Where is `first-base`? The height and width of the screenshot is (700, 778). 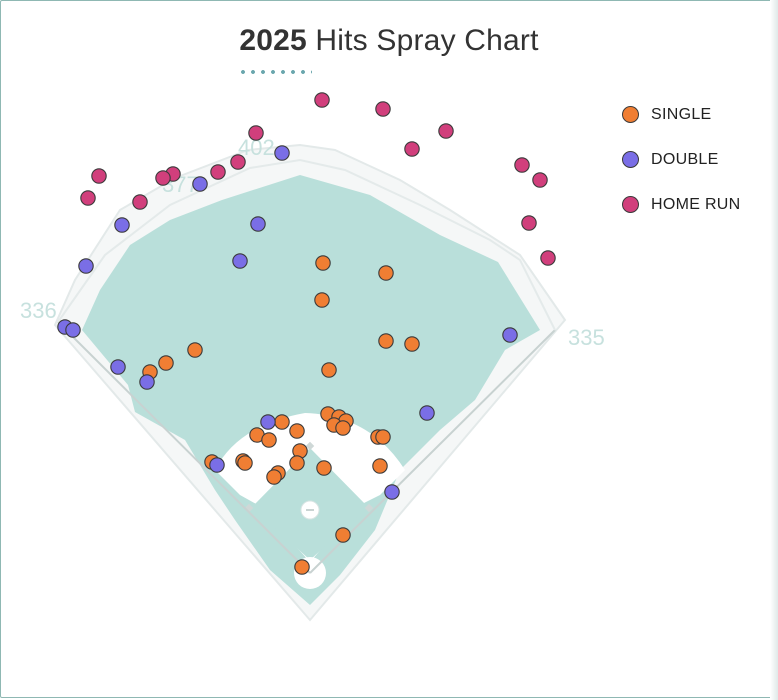
first-base is located at coordinates (369, 508).